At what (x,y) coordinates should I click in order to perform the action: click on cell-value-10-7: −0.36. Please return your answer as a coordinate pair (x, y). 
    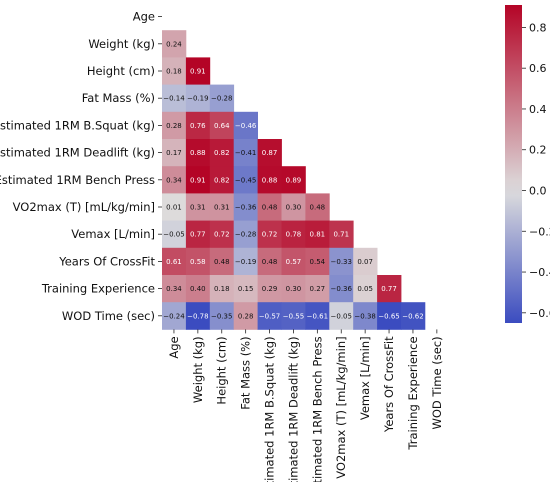
    Looking at the image, I should click on (342, 289).